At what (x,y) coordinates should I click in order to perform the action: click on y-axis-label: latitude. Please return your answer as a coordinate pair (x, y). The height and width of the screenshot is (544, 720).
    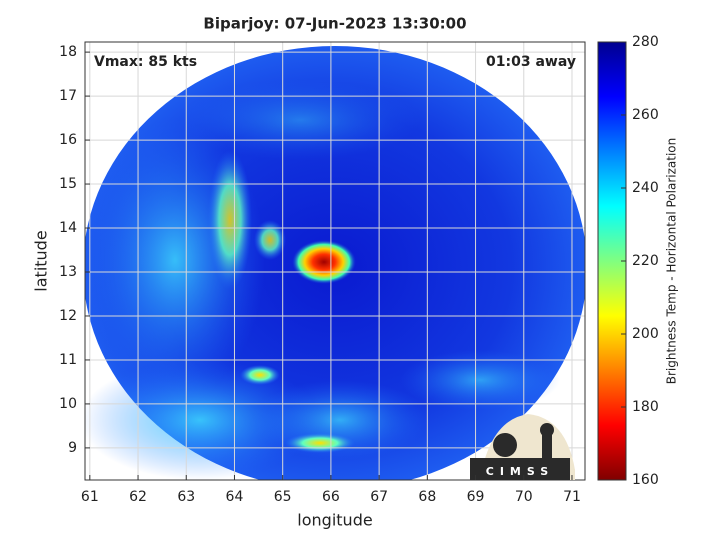
    Looking at the image, I should click on (41, 260).